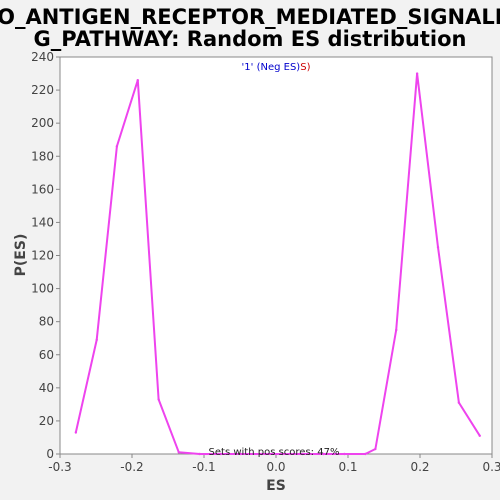  I want to click on chart-title-line-2: G_PATHWAY: Random ES distribution, so click(250, 39).